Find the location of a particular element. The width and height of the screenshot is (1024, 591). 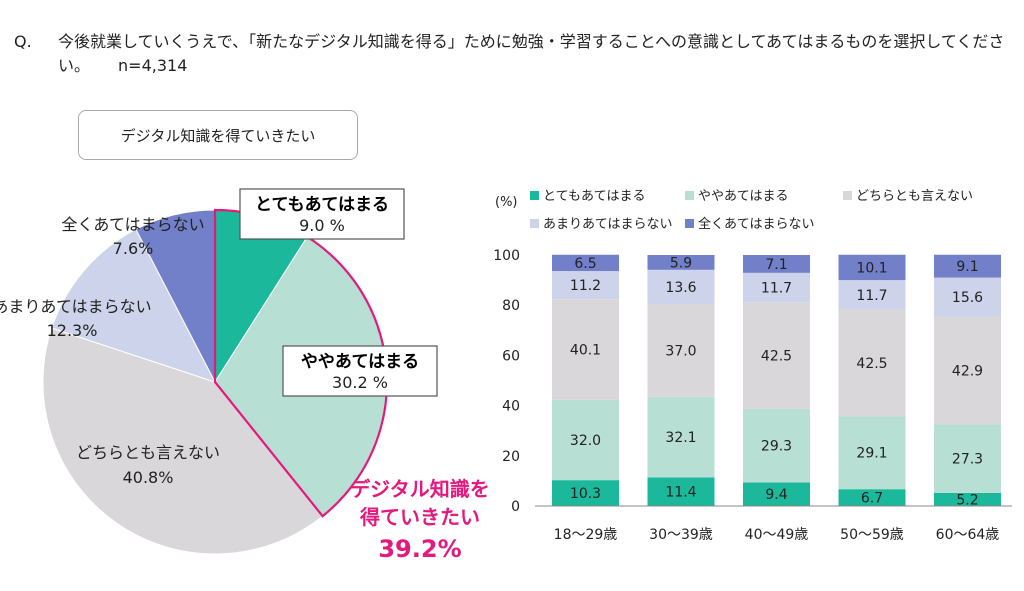

pie-category-label-not-at-all: 全くあてはまらない is located at coordinates (132, 224).